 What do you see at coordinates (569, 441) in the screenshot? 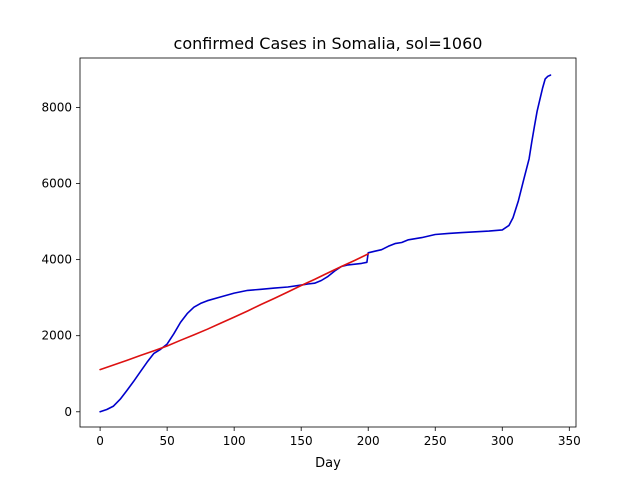
I see `x-tick-label-7: 350` at bounding box center [569, 441].